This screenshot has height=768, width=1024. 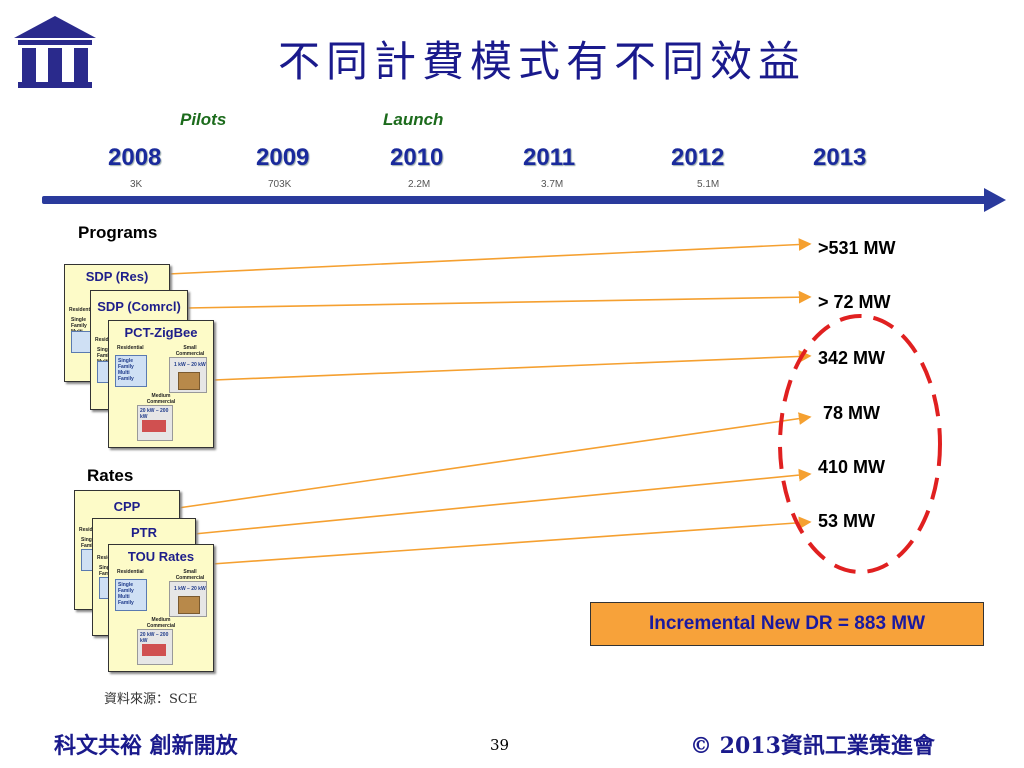 I want to click on card-title: SDP (Res), so click(x=117, y=276).